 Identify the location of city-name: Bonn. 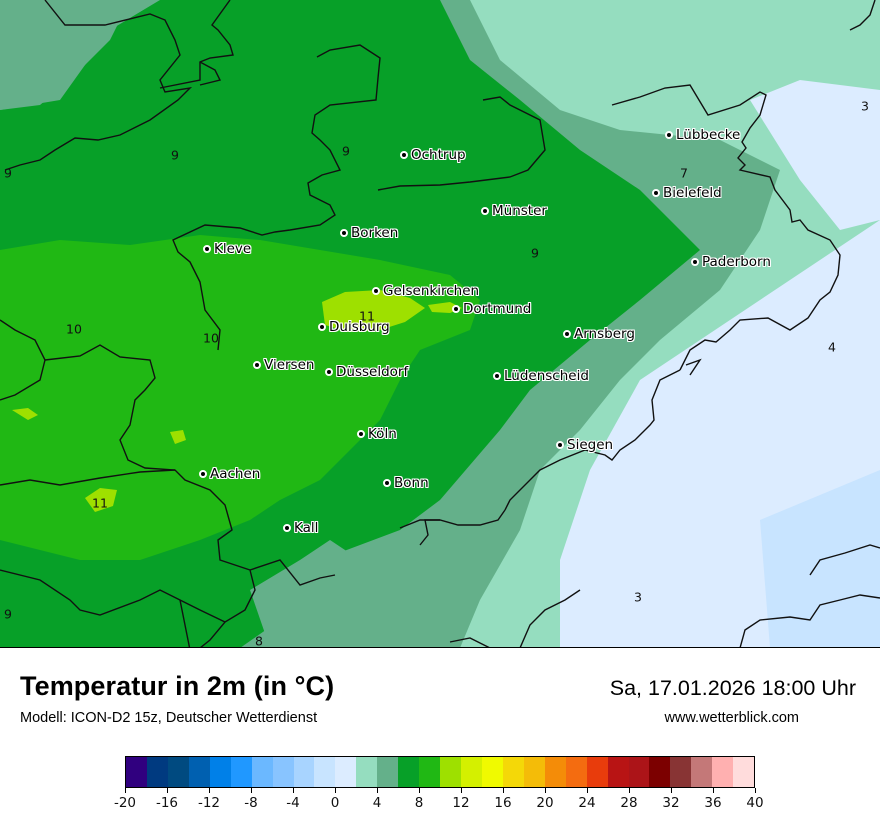
(411, 483).